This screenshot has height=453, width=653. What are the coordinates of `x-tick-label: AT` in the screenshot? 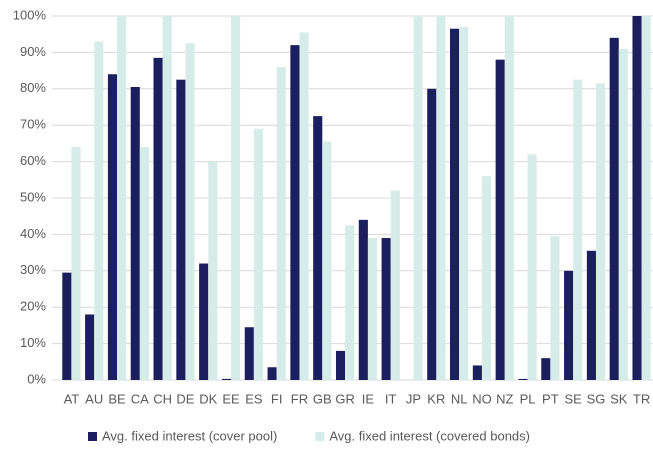 It's located at (72, 398).